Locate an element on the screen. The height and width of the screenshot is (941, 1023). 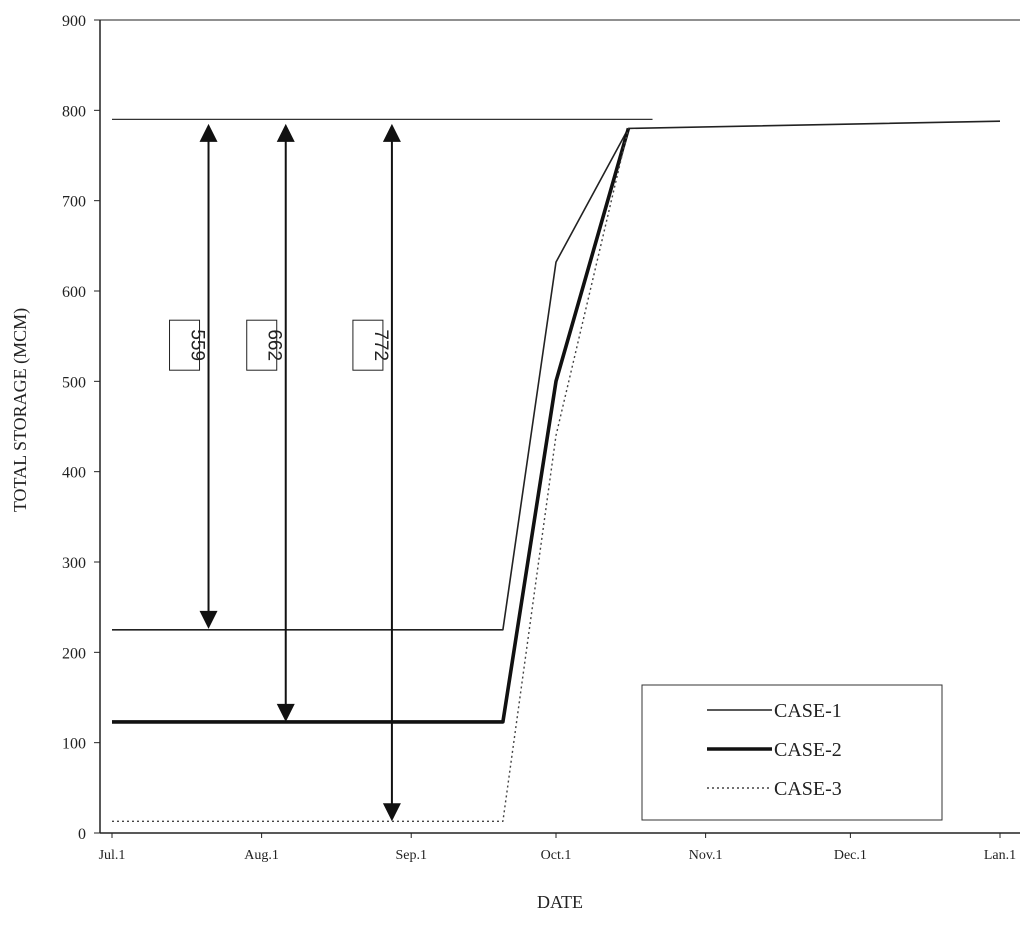
legend-box is located at coordinates (792, 752).